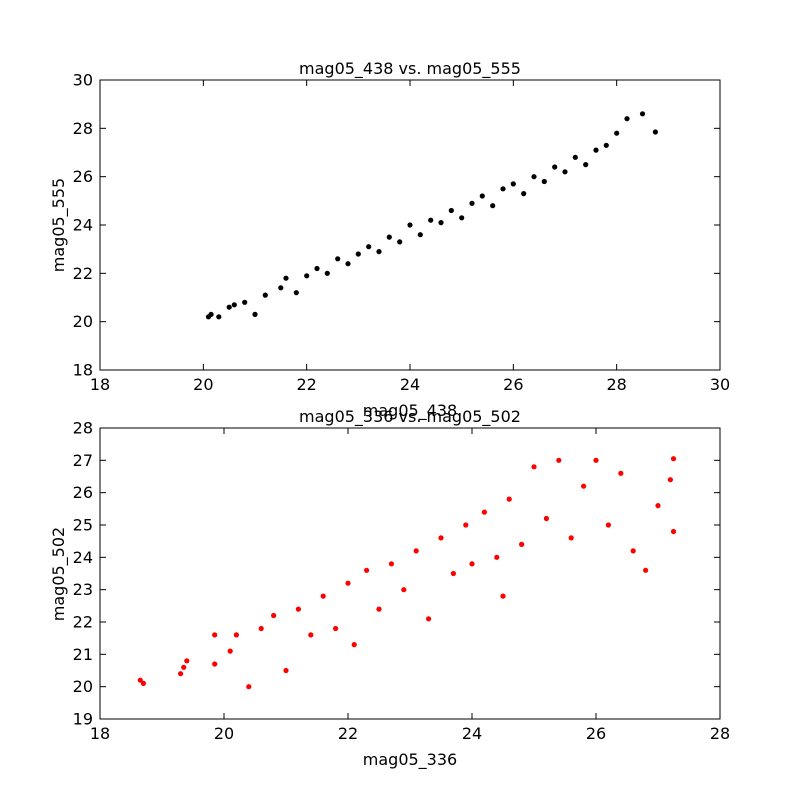  What do you see at coordinates (59, 574) in the screenshot?
I see `y-axis-label: mag05_502` at bounding box center [59, 574].